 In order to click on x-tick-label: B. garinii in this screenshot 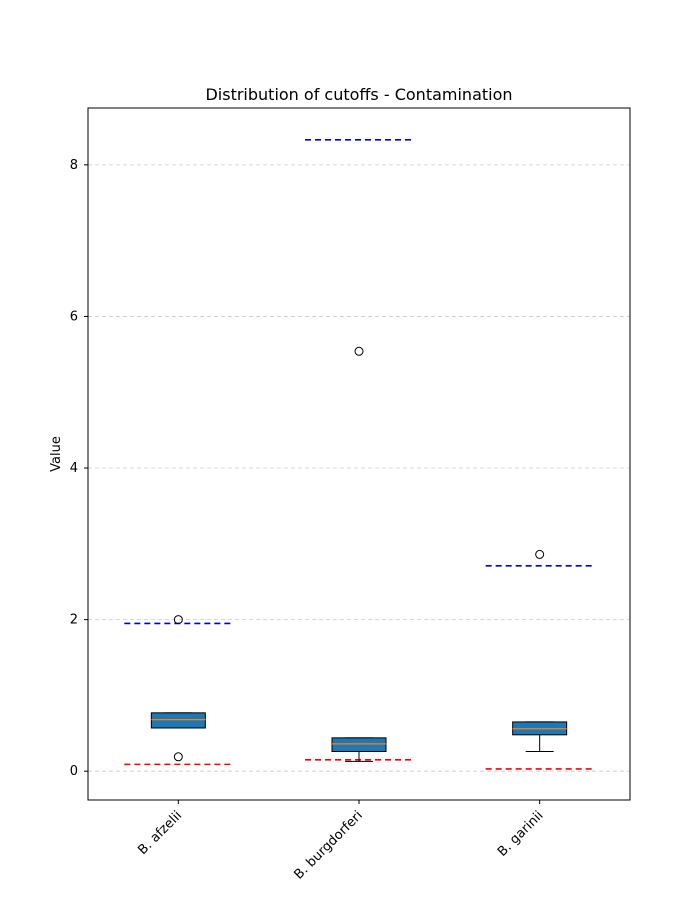, I will do `click(520, 833)`.